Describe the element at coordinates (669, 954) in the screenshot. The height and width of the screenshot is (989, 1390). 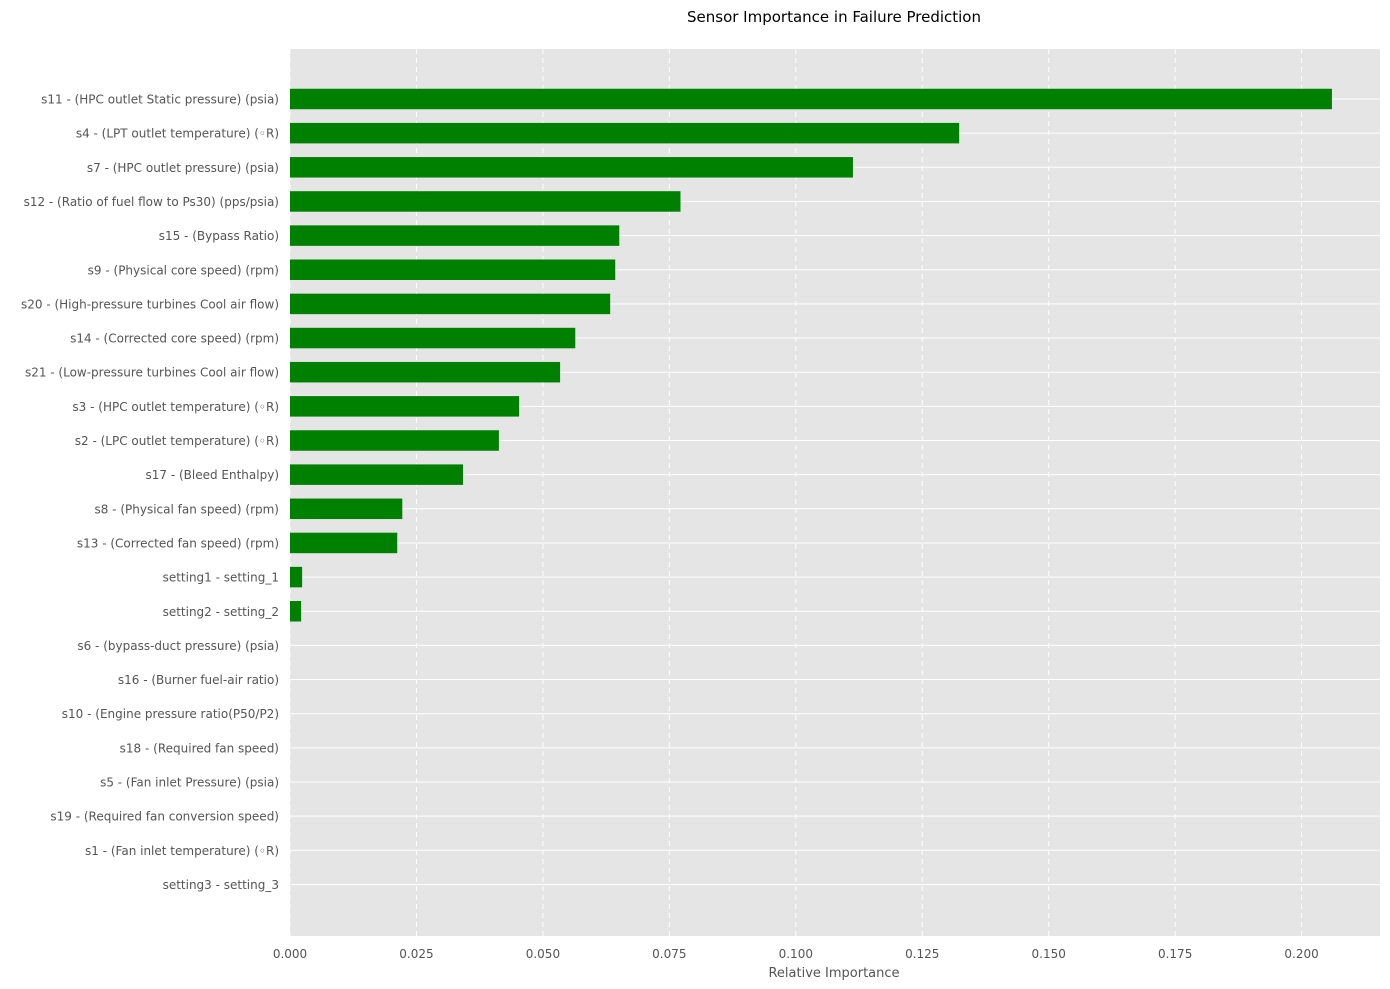
I see `x-tick-label: 0.075` at that location.